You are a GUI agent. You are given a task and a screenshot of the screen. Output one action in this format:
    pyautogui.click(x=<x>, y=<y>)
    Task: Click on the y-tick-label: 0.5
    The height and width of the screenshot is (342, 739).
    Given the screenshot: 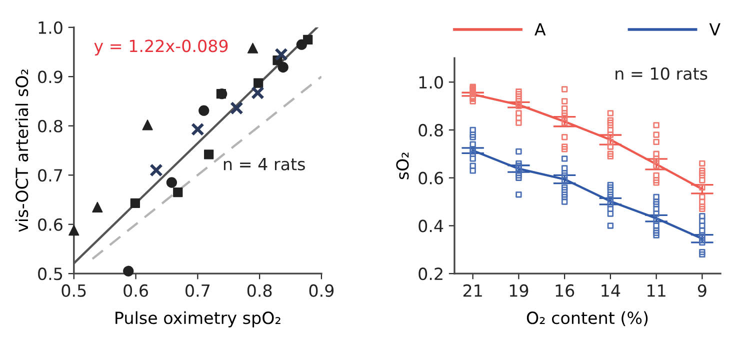 What is the action you would take?
    pyautogui.click(x=50, y=274)
    